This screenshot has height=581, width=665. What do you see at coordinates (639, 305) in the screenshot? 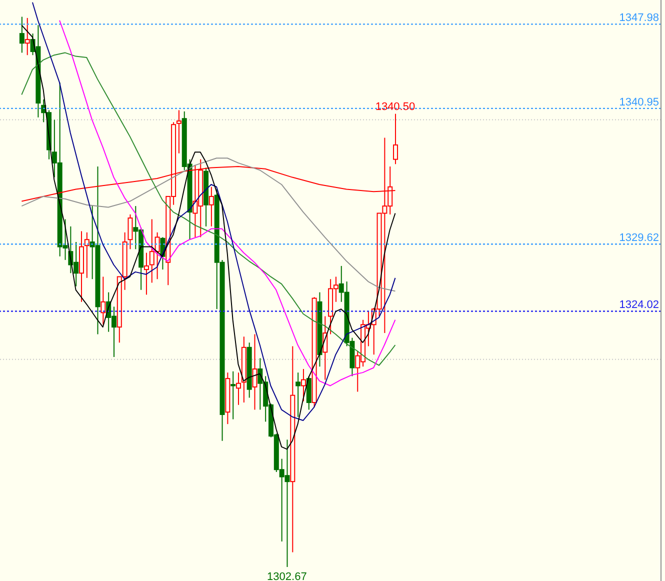
I see `ref-line-label: 1324.02` at bounding box center [639, 305].